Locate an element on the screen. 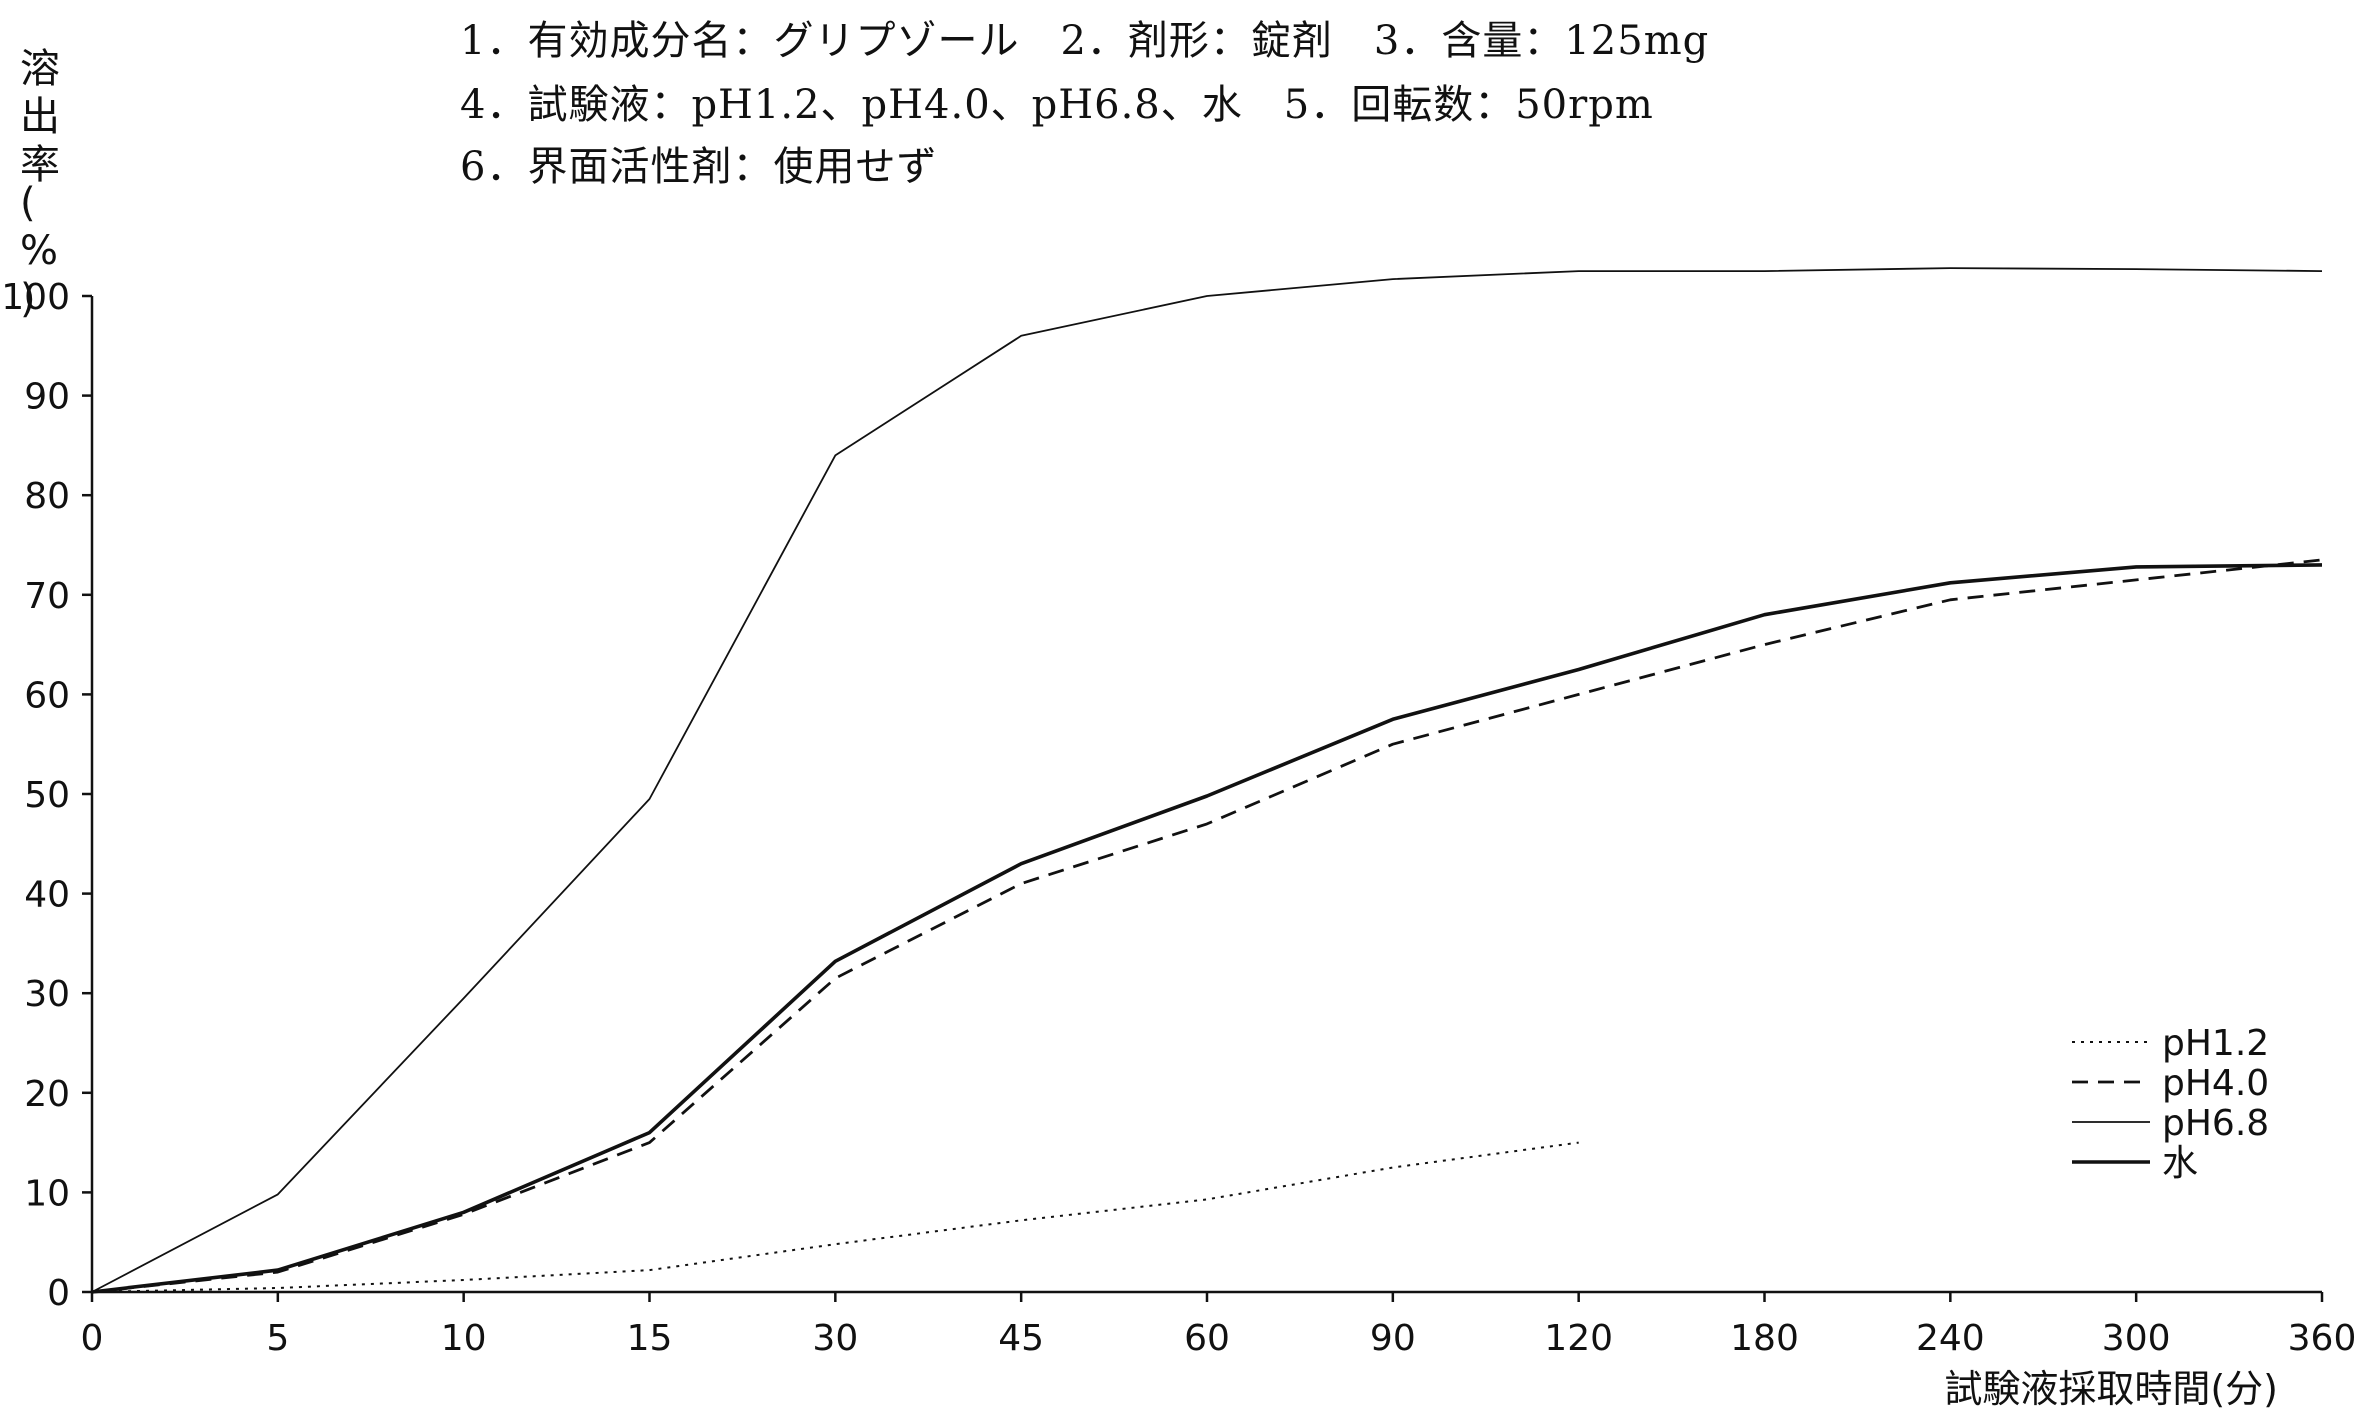  test-condition-line-1: 1．有効成分名：グリプゾール 2．剤形：錠剤 3．含量：125mg is located at coordinates (1085, 41).